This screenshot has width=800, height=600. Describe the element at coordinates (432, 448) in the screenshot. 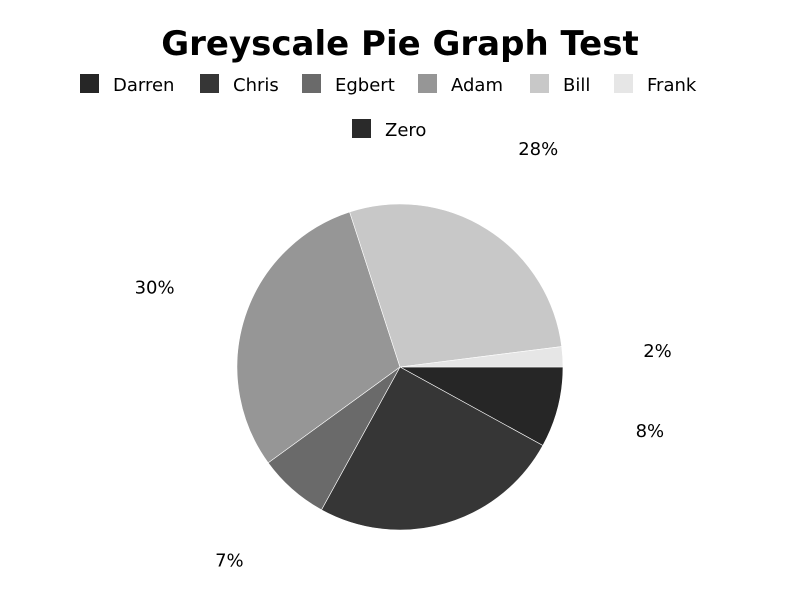

I see `pie-slice-chris` at that location.